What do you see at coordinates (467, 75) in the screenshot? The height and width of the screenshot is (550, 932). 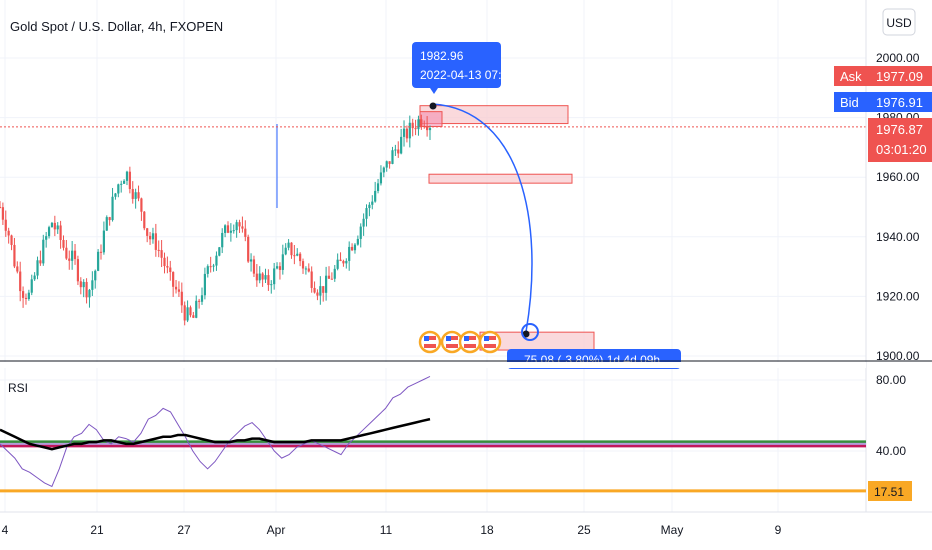 I see `callout-date: 2022-04-13 07:00` at bounding box center [467, 75].